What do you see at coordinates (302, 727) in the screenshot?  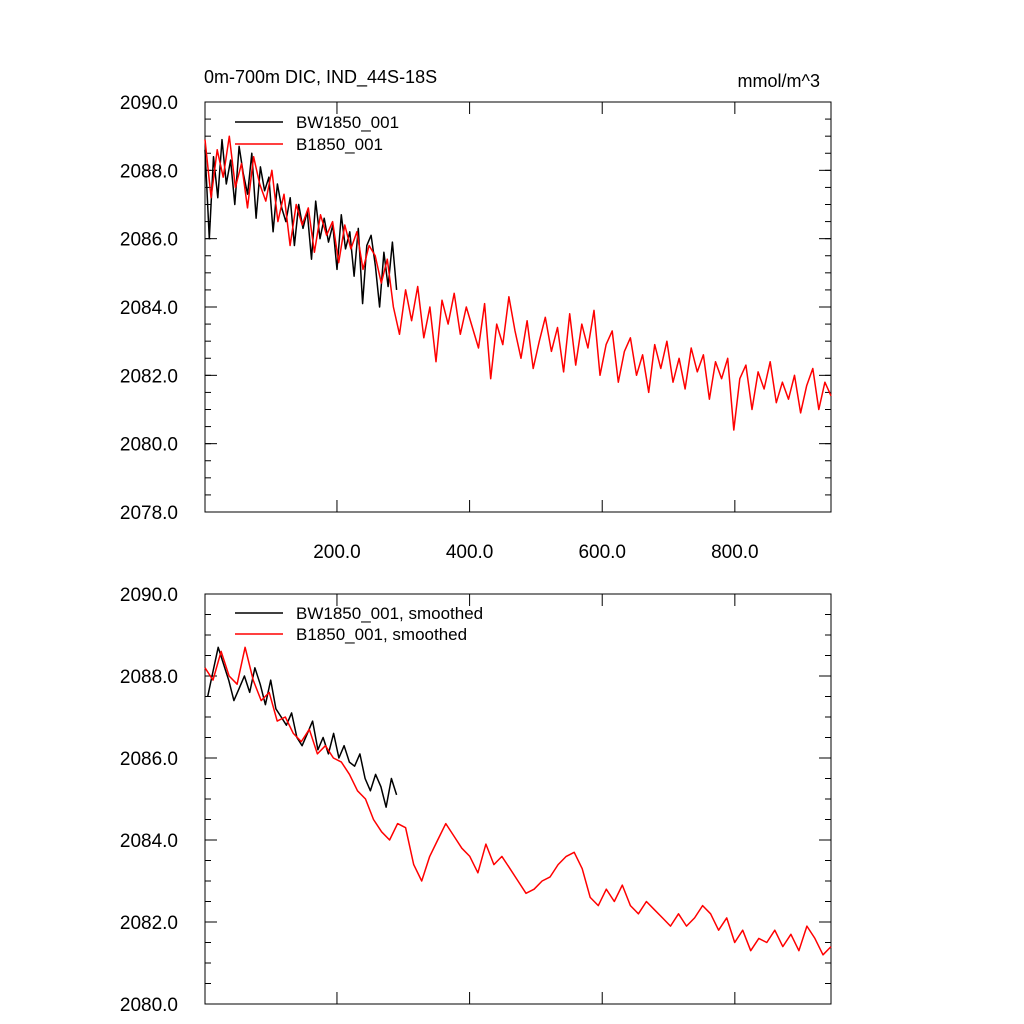 I see `bottom-series-line-bw1850-001-smoothed` at bounding box center [302, 727].